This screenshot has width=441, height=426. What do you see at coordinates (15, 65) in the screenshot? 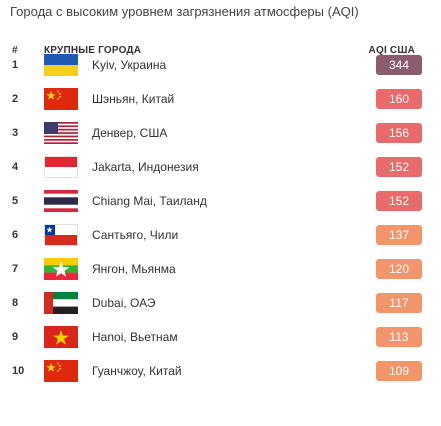
I see `rank-number: 1` at bounding box center [15, 65].